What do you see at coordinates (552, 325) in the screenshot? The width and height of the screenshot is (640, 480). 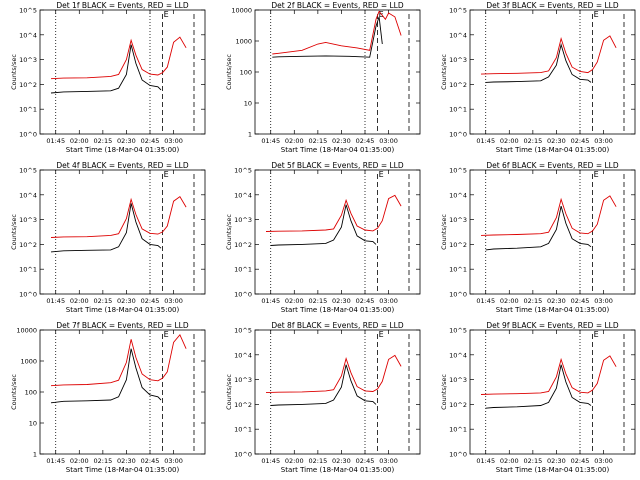 I see `chart-title: Det 9f BLACK = Events, RED = LLD` at bounding box center [552, 325].